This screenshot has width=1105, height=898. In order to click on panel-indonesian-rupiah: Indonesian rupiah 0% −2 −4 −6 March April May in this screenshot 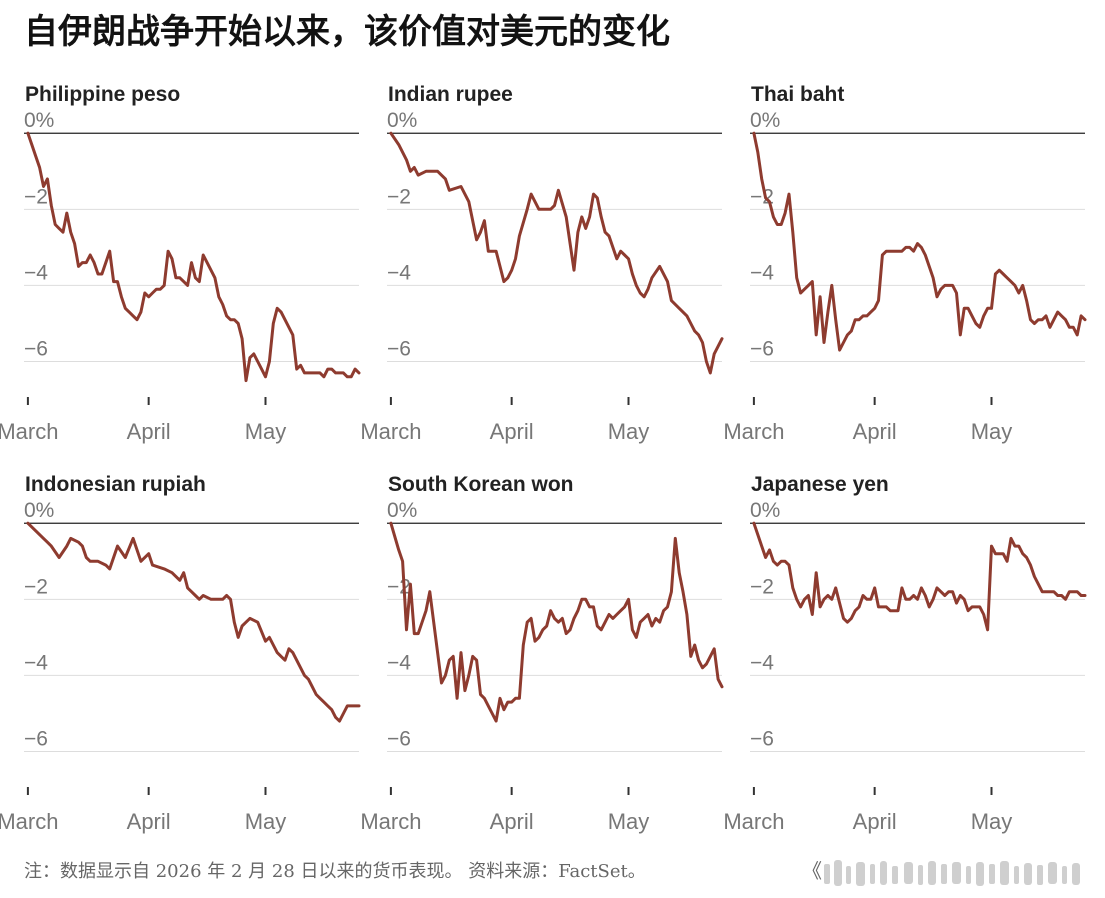, I will do `click(182, 653)`.